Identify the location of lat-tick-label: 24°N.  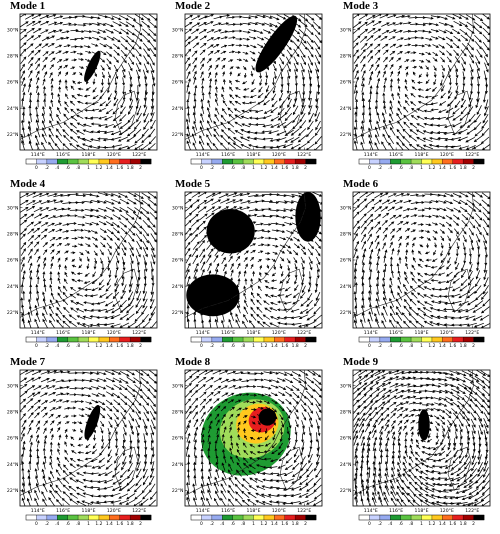
(346, 465).